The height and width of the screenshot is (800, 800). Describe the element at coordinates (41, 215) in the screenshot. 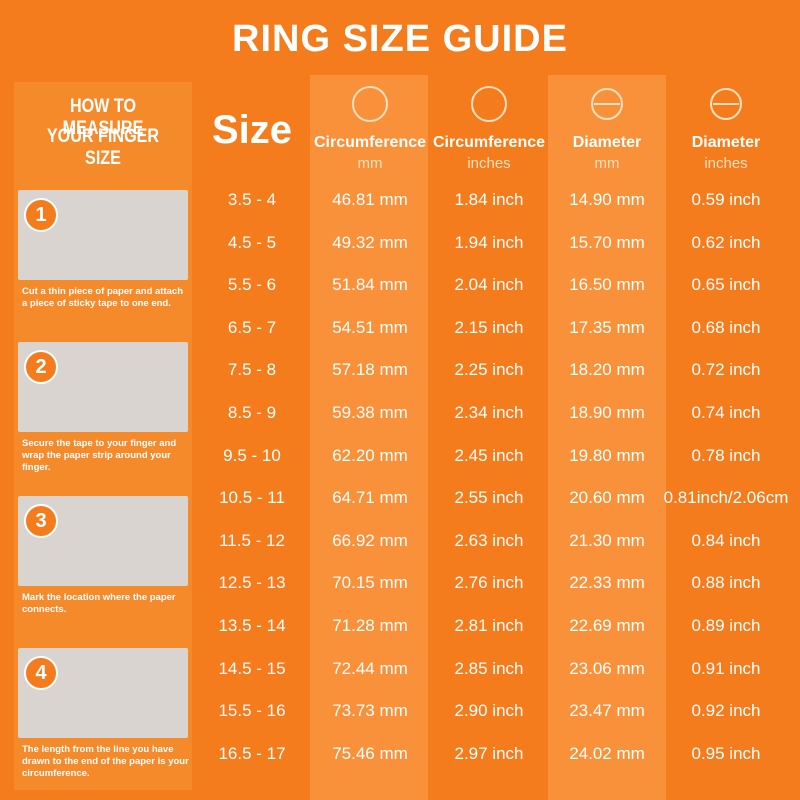

I see `step-number: 1` at that location.